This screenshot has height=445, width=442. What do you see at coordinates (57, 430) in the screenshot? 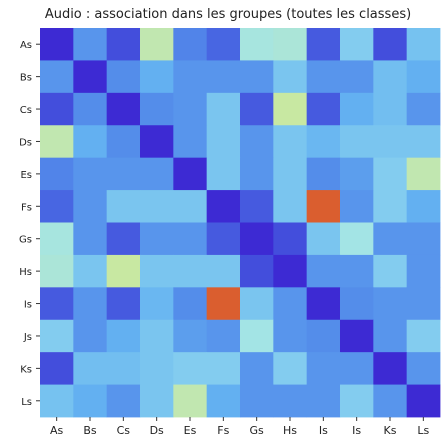
I see `x-tick-label: As` at bounding box center [57, 430].